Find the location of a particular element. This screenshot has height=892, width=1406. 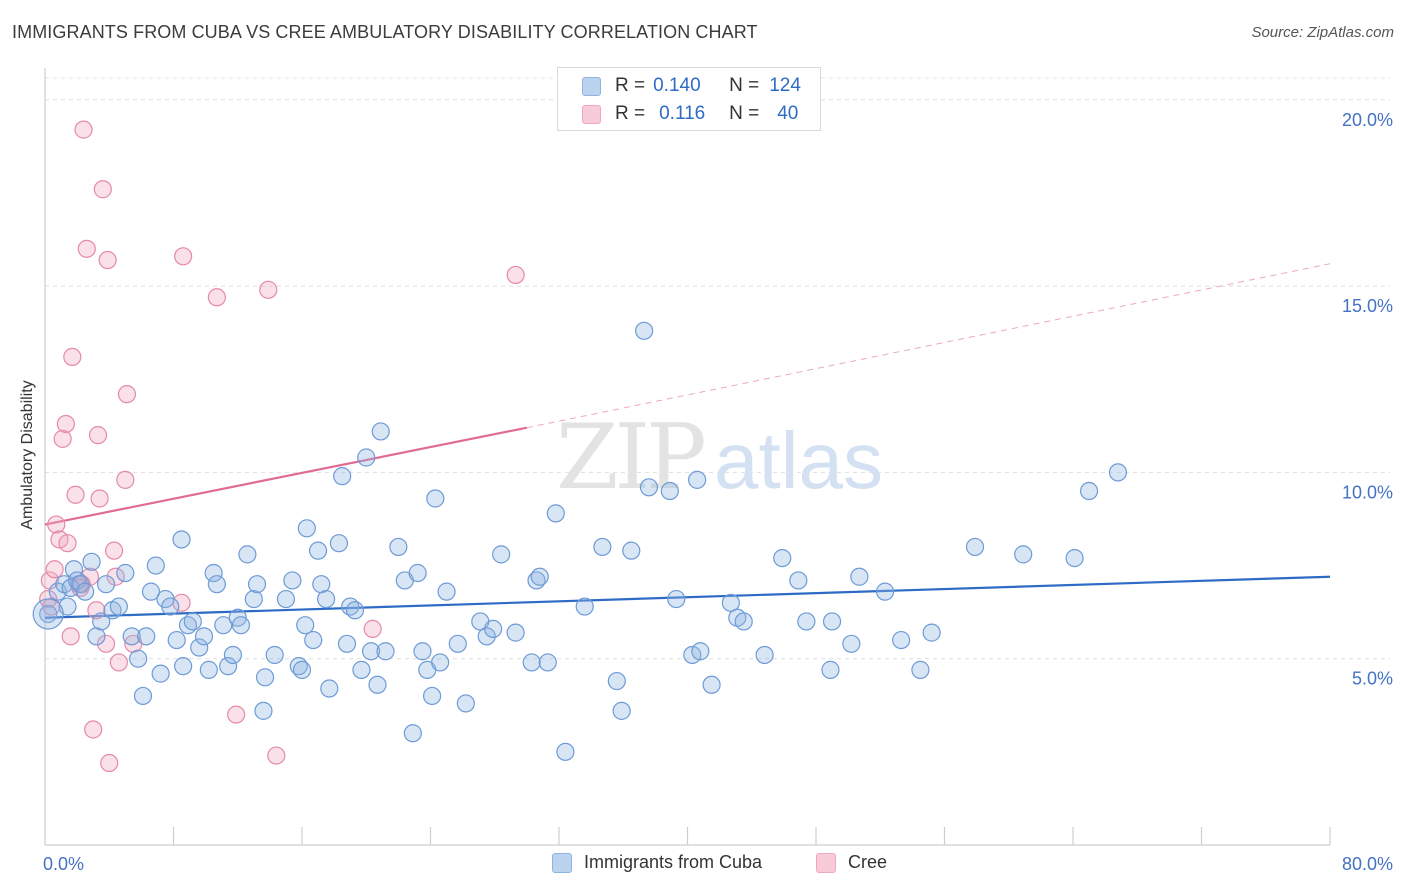

legend-swatch-cree is located at coordinates (591, 114).